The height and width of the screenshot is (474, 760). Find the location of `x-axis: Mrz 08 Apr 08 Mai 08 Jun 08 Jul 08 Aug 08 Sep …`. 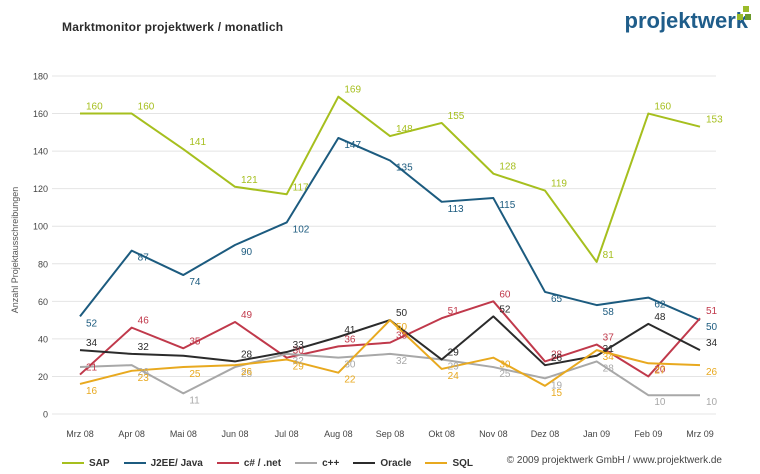

x-axis: Mrz 08 Apr 08 Mai 08 Jun 08 Jul 08 Aug 08 Sep … is located at coordinates (390, 434).